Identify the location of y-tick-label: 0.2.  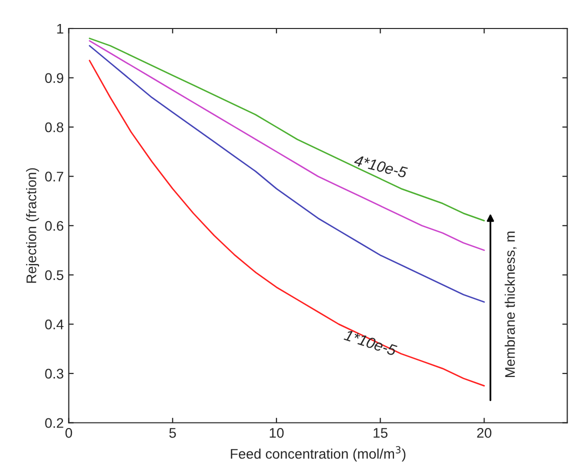
(54, 423).